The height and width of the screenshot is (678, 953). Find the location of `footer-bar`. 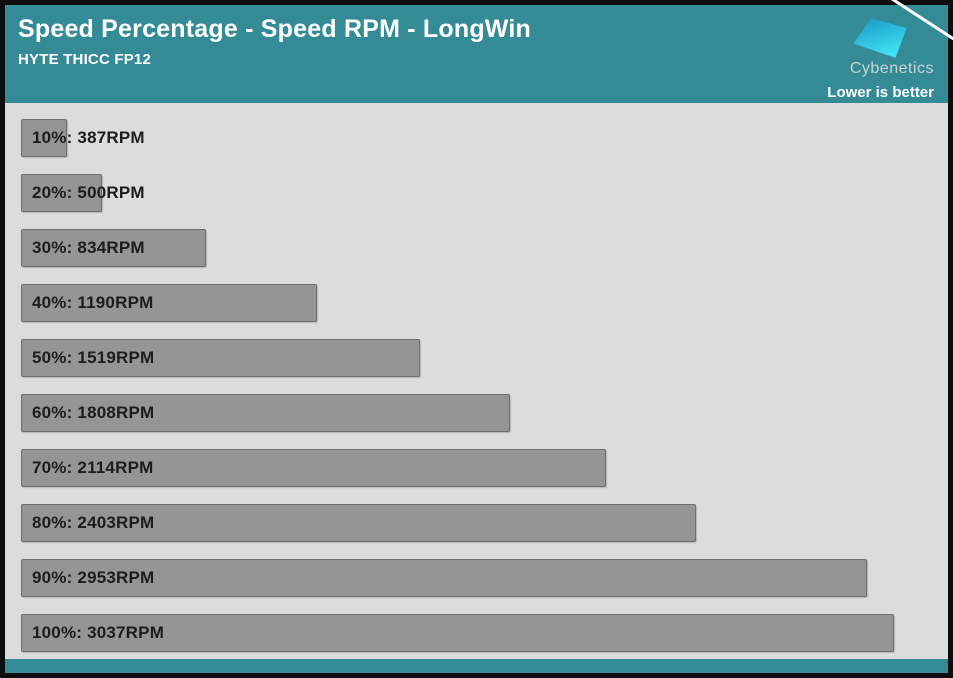

footer-bar is located at coordinates (476, 666).